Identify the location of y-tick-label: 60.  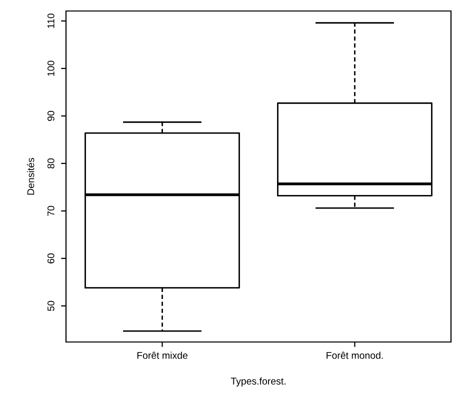
(50, 258).